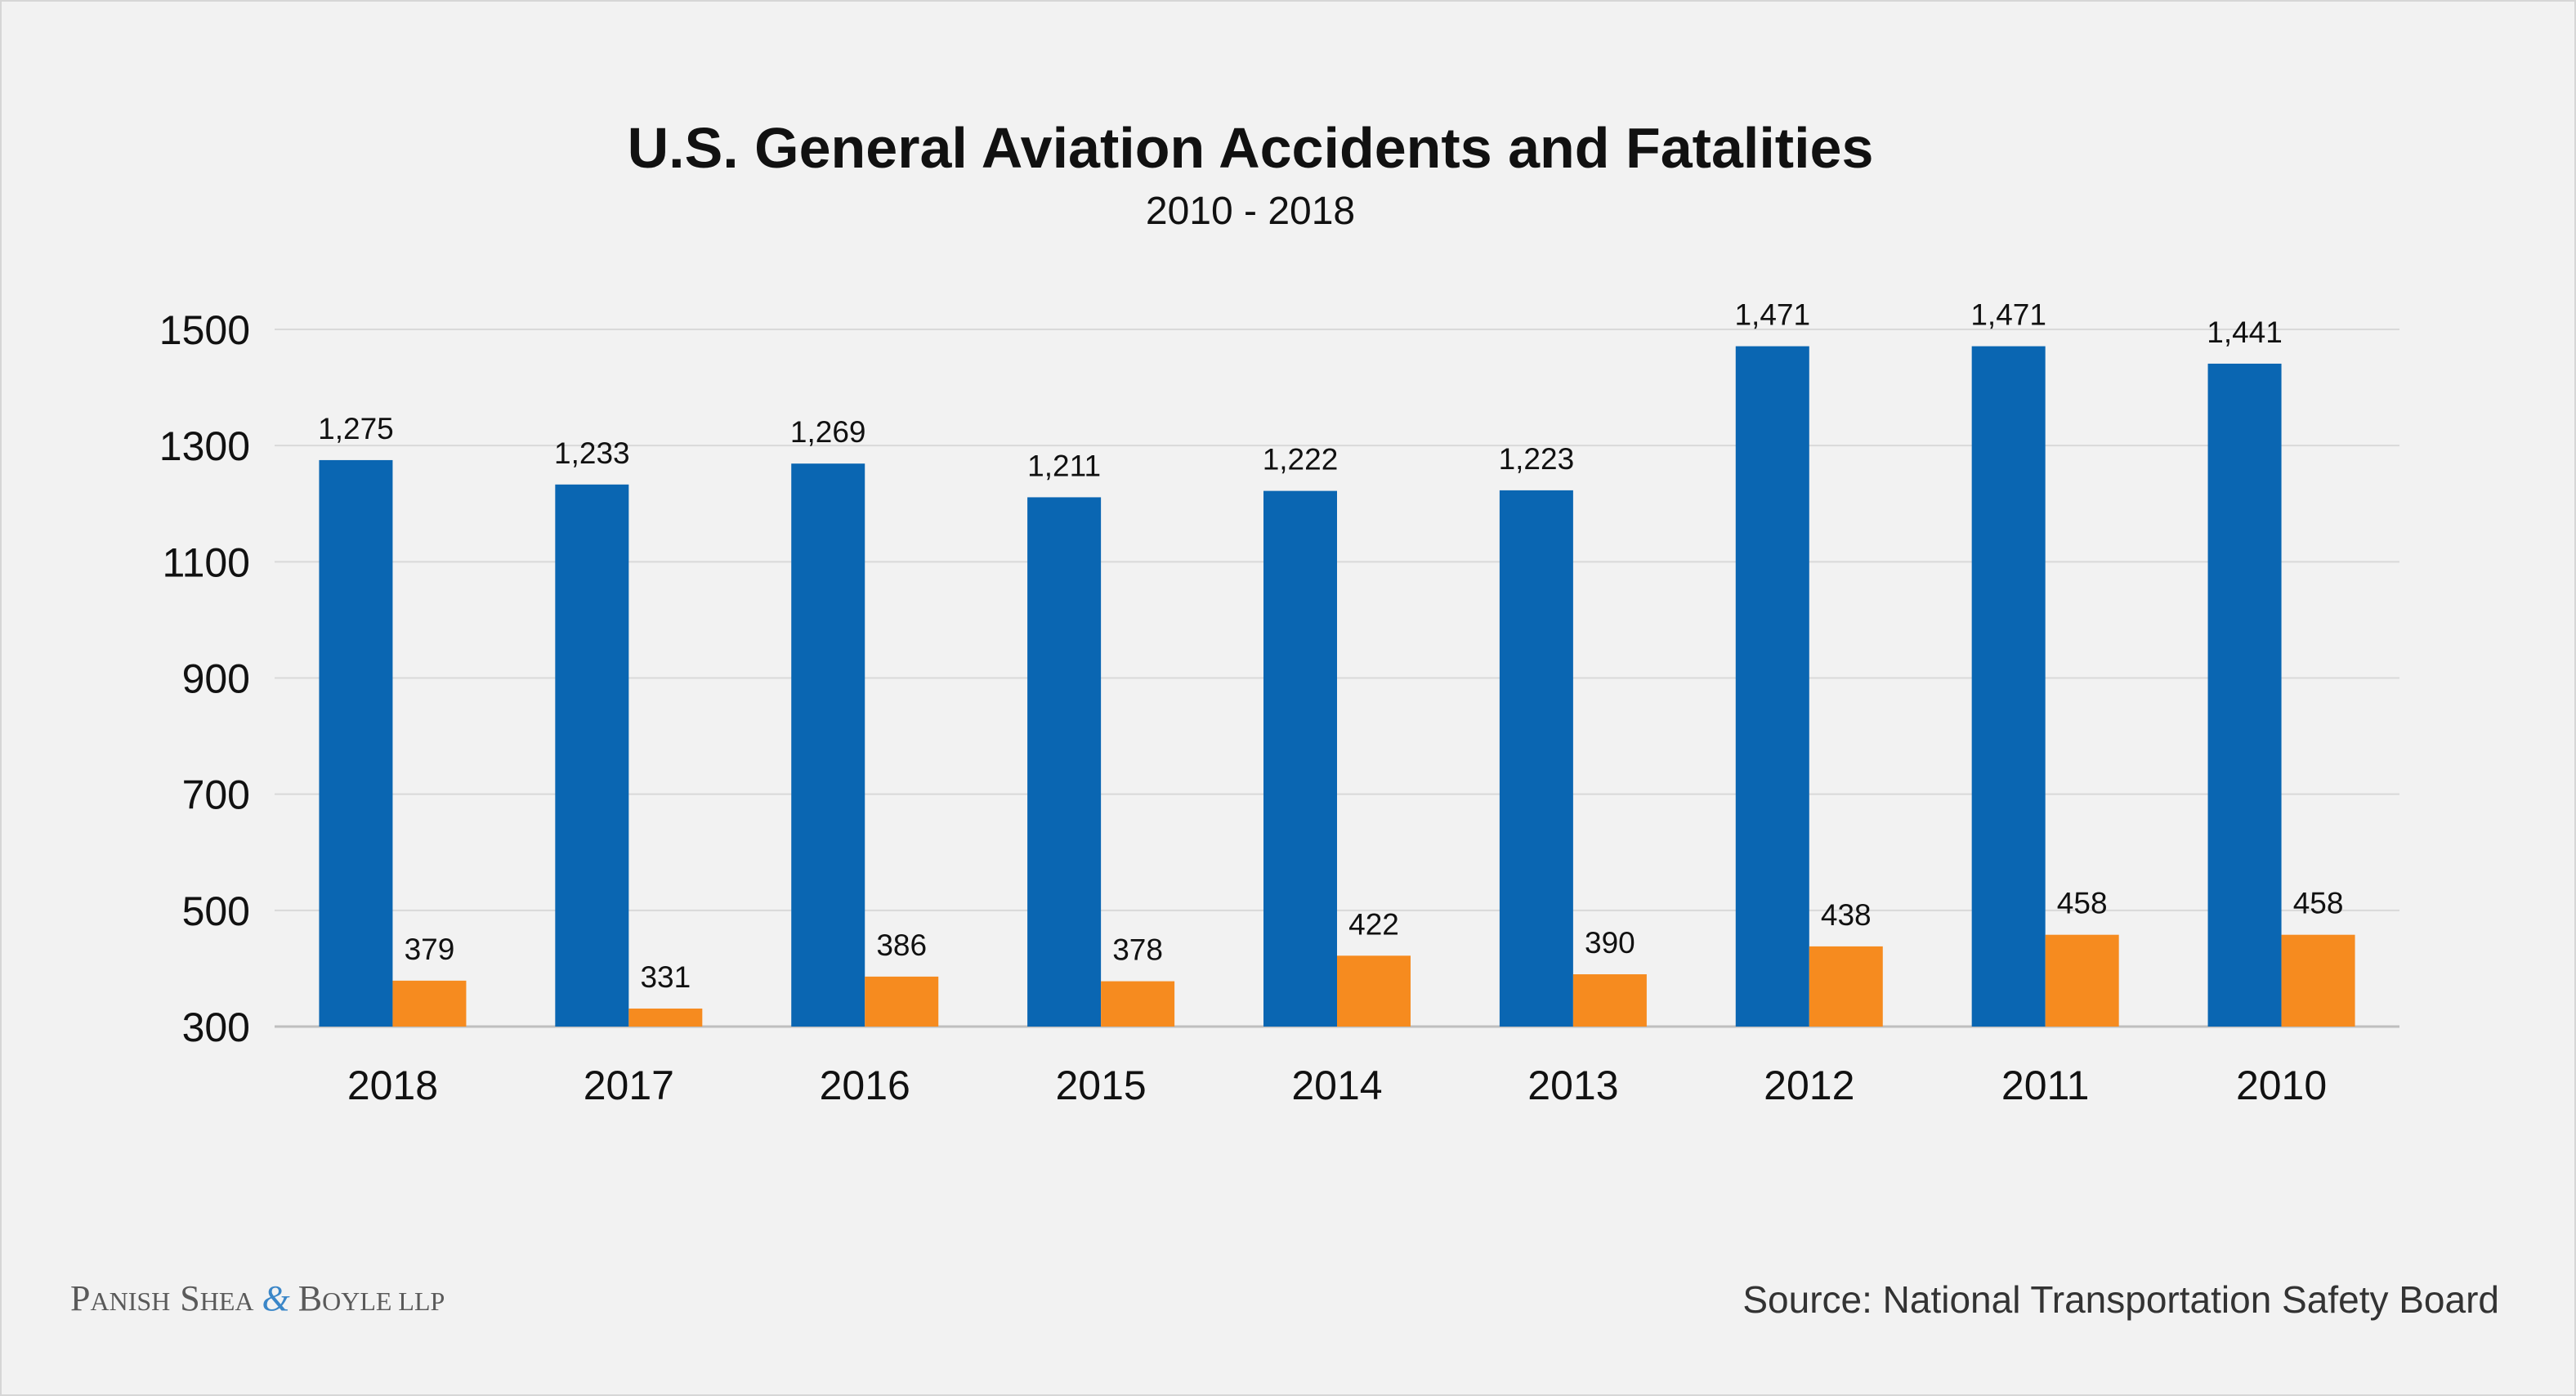  I want to click on y-axis-ticks: 1500 1300 1100 900 700 500 300, so click(204, 678).